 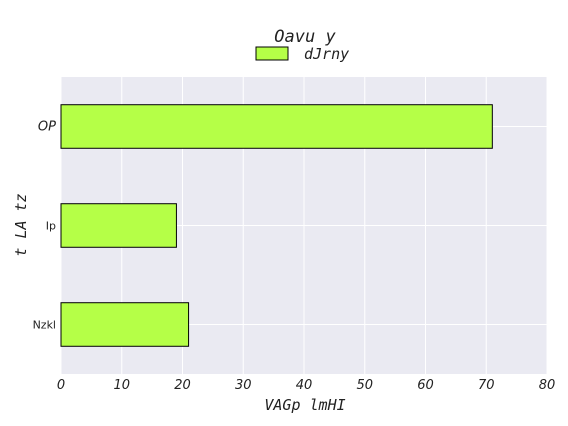 I want to click on y-axis-label: t LA tz, so click(x=21, y=224).